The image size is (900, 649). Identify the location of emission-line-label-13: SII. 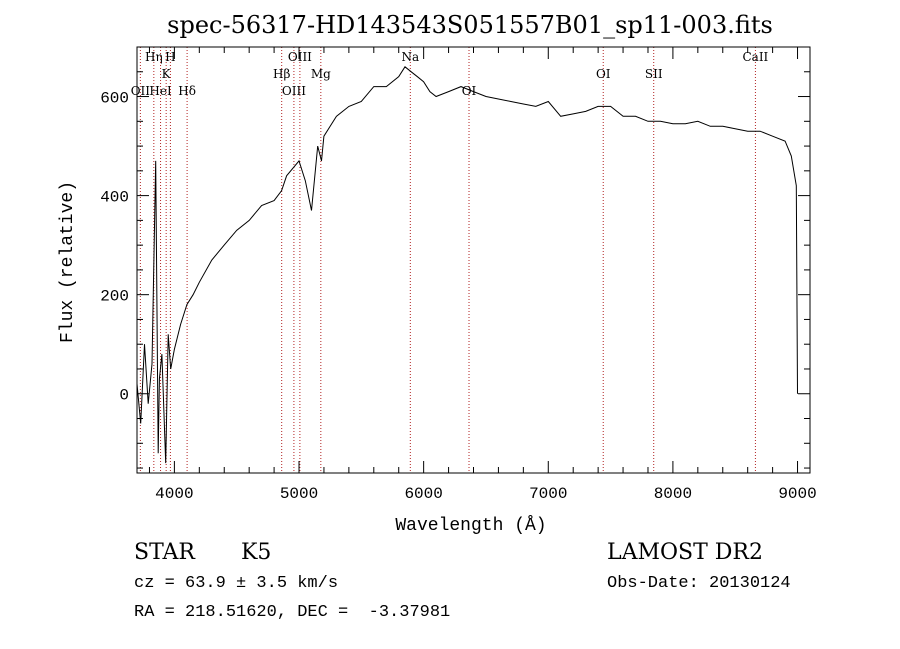
(654, 74).